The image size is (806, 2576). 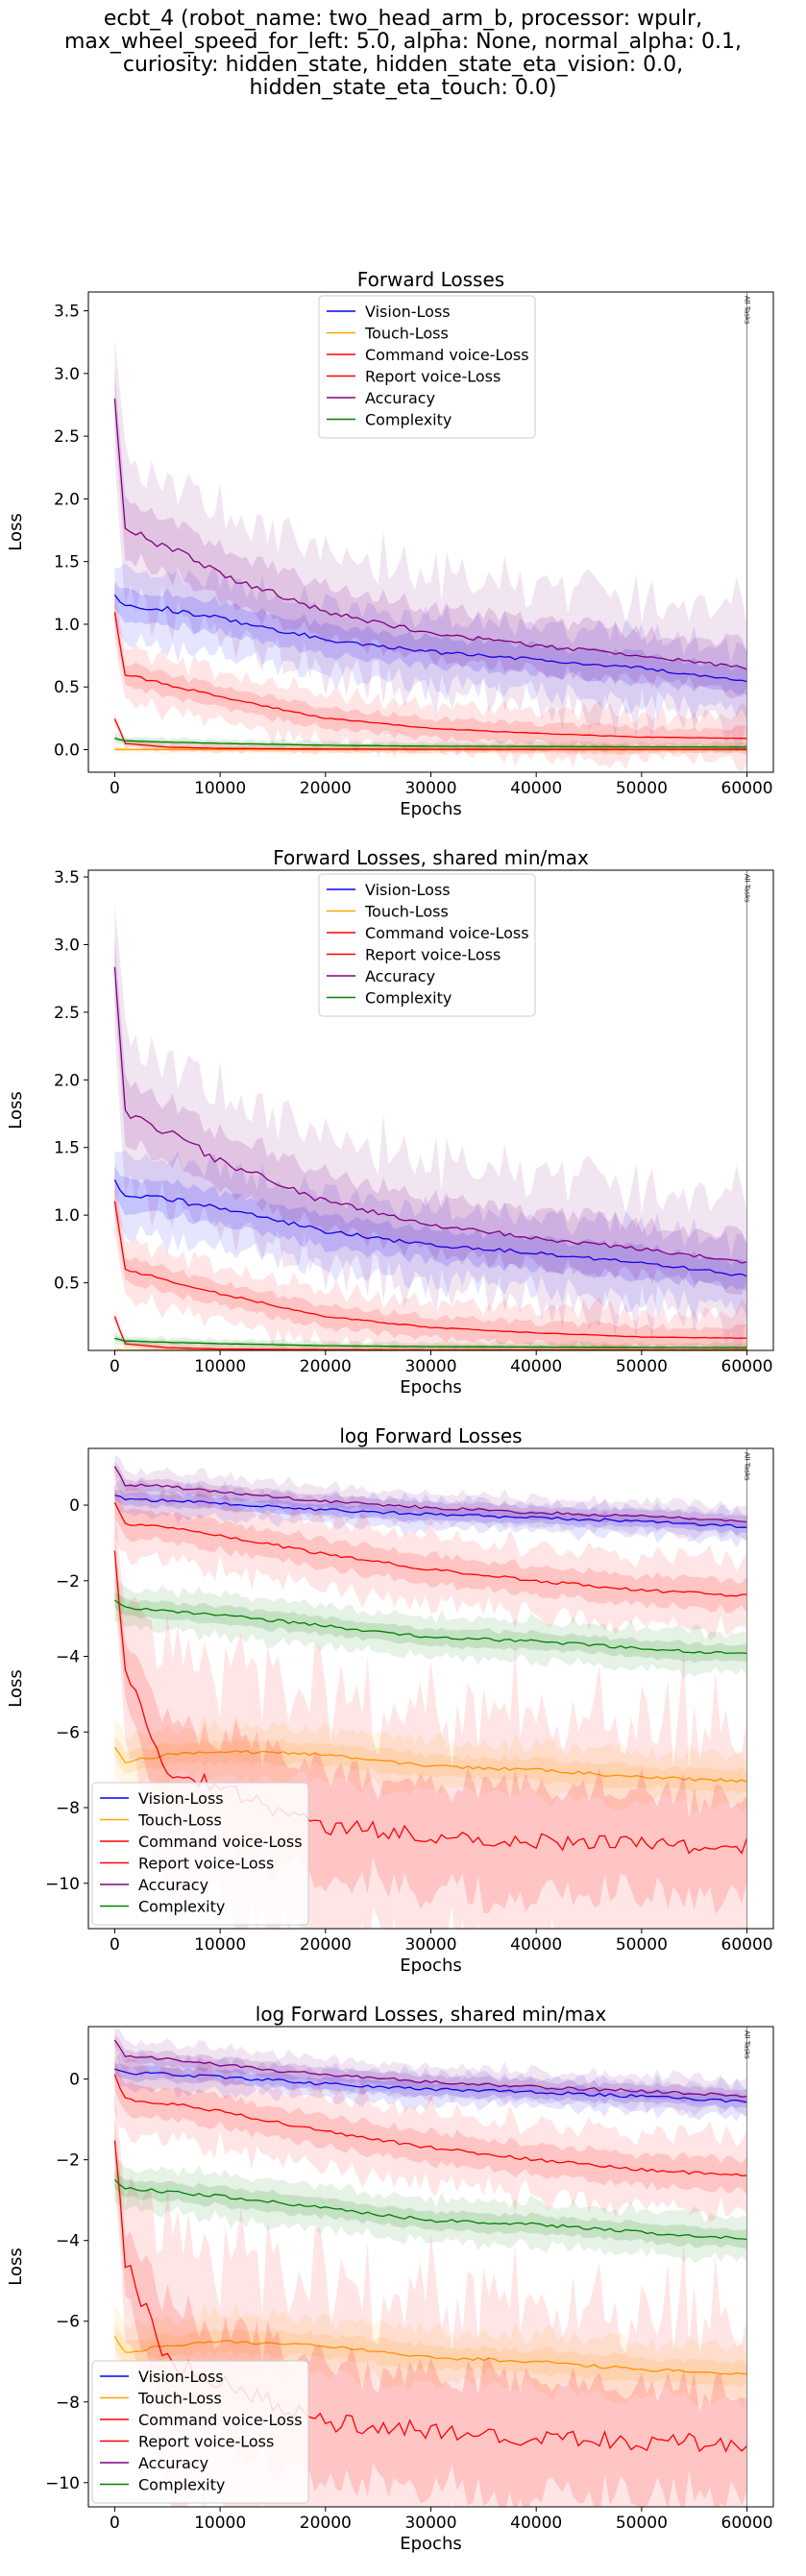 I want to click on chart-title: Forward Losses, shared min/max, so click(x=431, y=857).